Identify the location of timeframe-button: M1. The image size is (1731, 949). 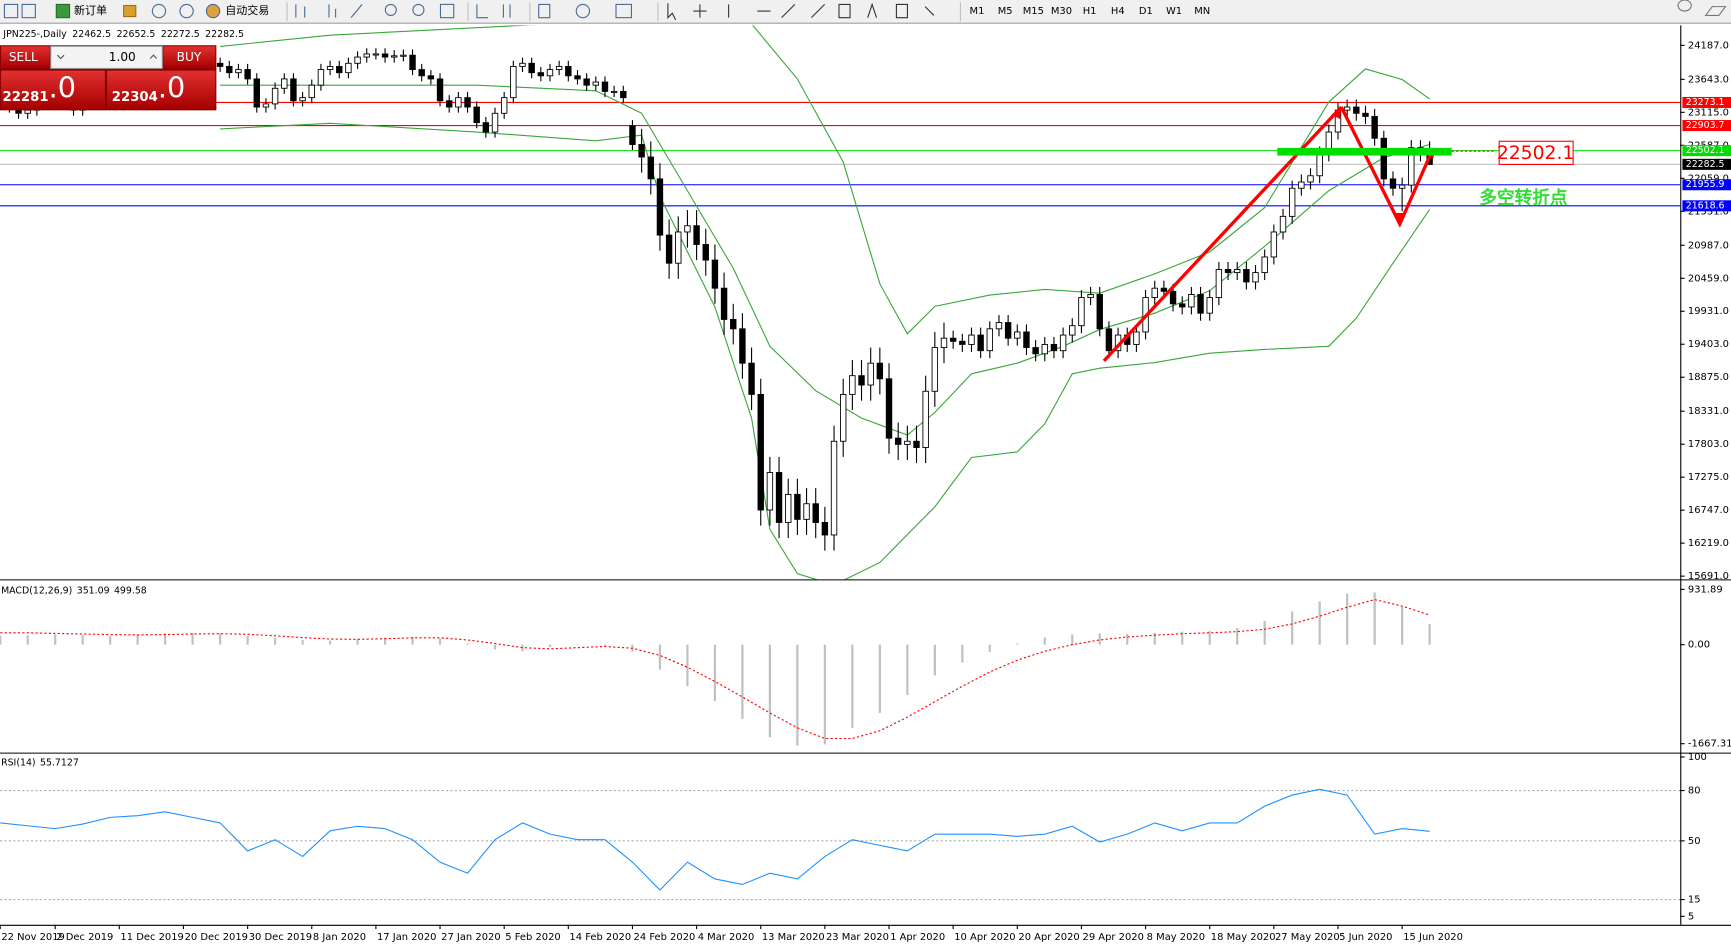
(977, 11).